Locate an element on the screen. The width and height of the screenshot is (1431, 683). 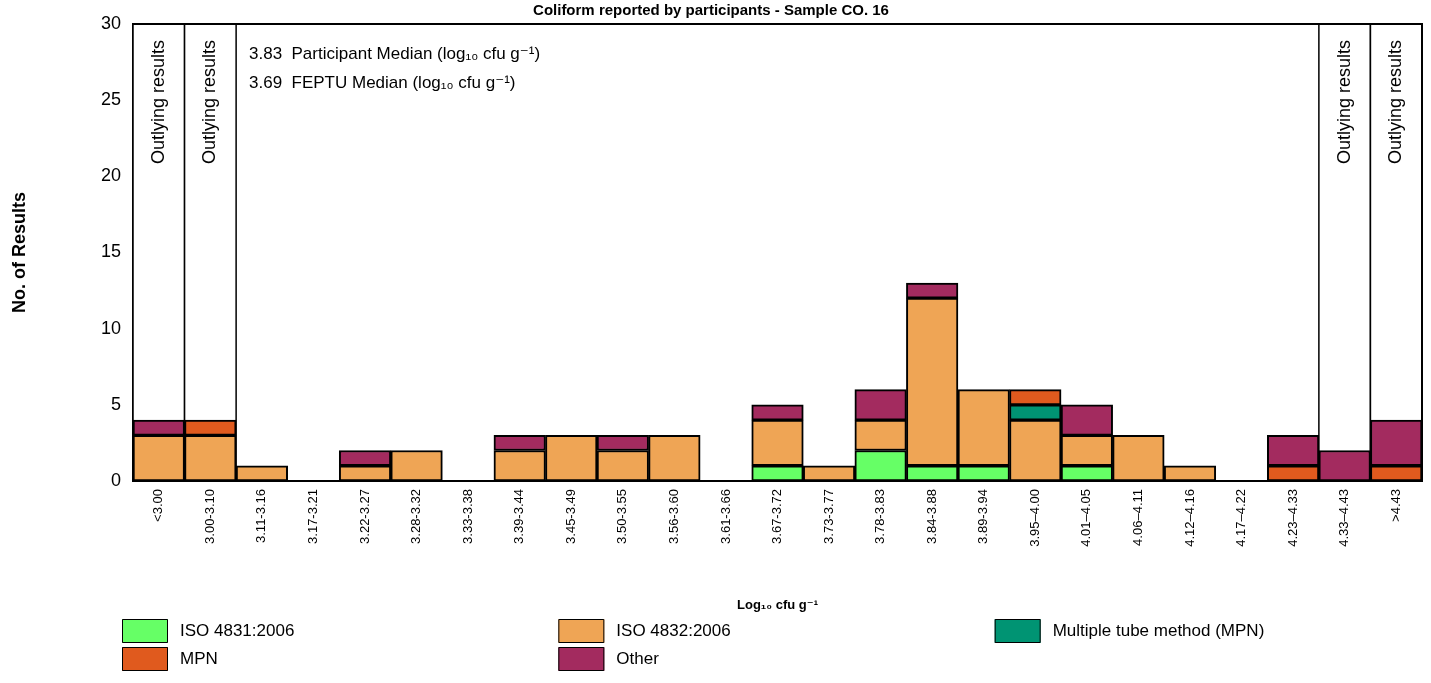
x-tick-label: 4.23–4.33 is located at coordinates (1292, 518).